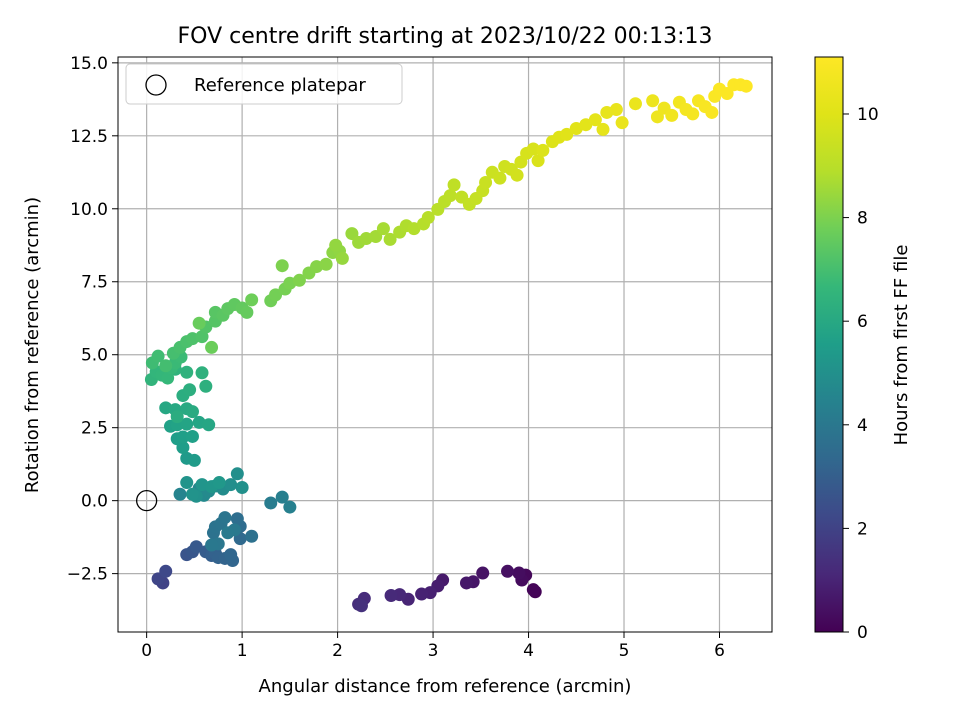 This screenshot has height=720, width=960. I want to click on y-axis-label: Rotation from reference (arcmin), so click(32, 345).